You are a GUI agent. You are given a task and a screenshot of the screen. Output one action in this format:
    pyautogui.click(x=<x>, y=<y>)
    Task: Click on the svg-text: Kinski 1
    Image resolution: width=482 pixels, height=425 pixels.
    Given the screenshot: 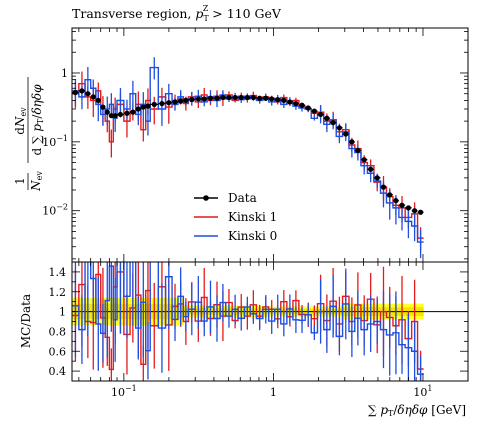 What is the action you would take?
    pyautogui.click(x=252, y=217)
    